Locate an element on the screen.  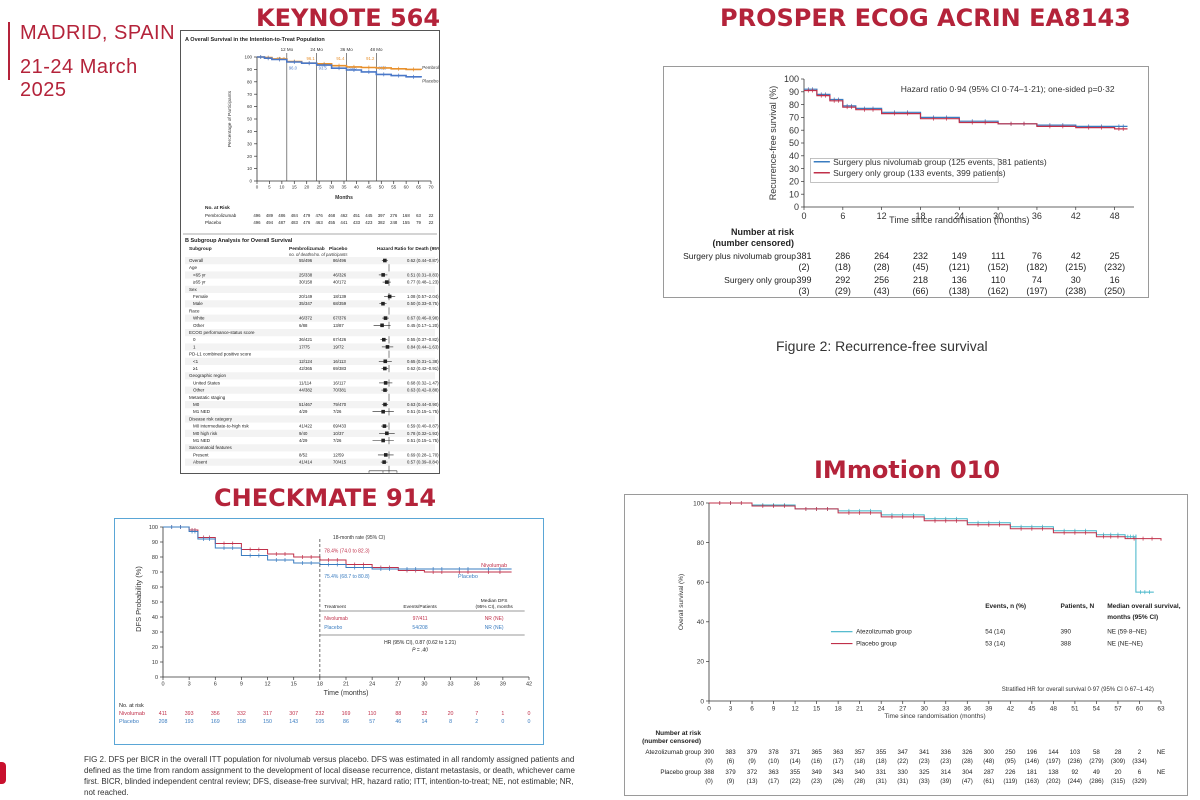
immotion-risk-value: 379 is located at coordinates (730, 772).